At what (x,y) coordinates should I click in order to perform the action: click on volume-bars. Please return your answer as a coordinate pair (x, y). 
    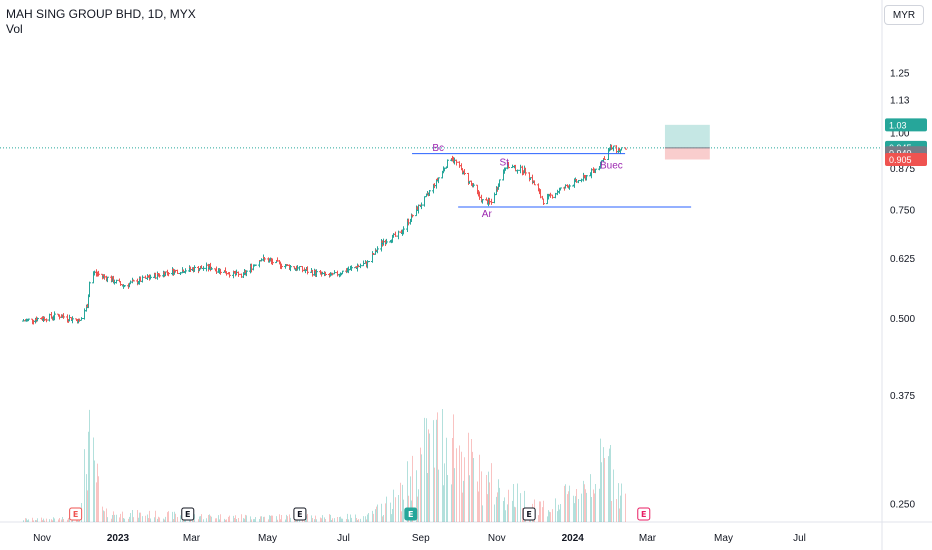
    Looking at the image, I should click on (324, 465).